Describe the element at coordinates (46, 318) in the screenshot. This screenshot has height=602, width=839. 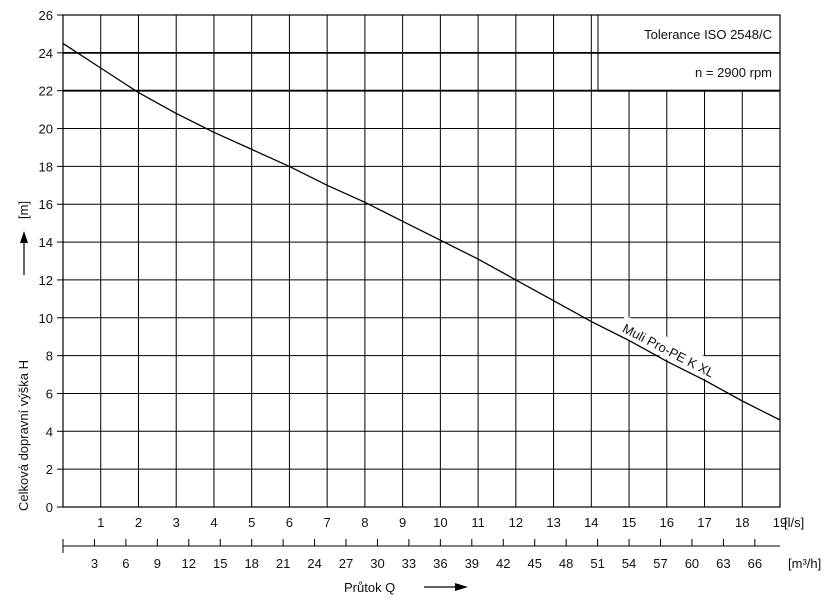
I see `y-tick-label: 10` at that location.